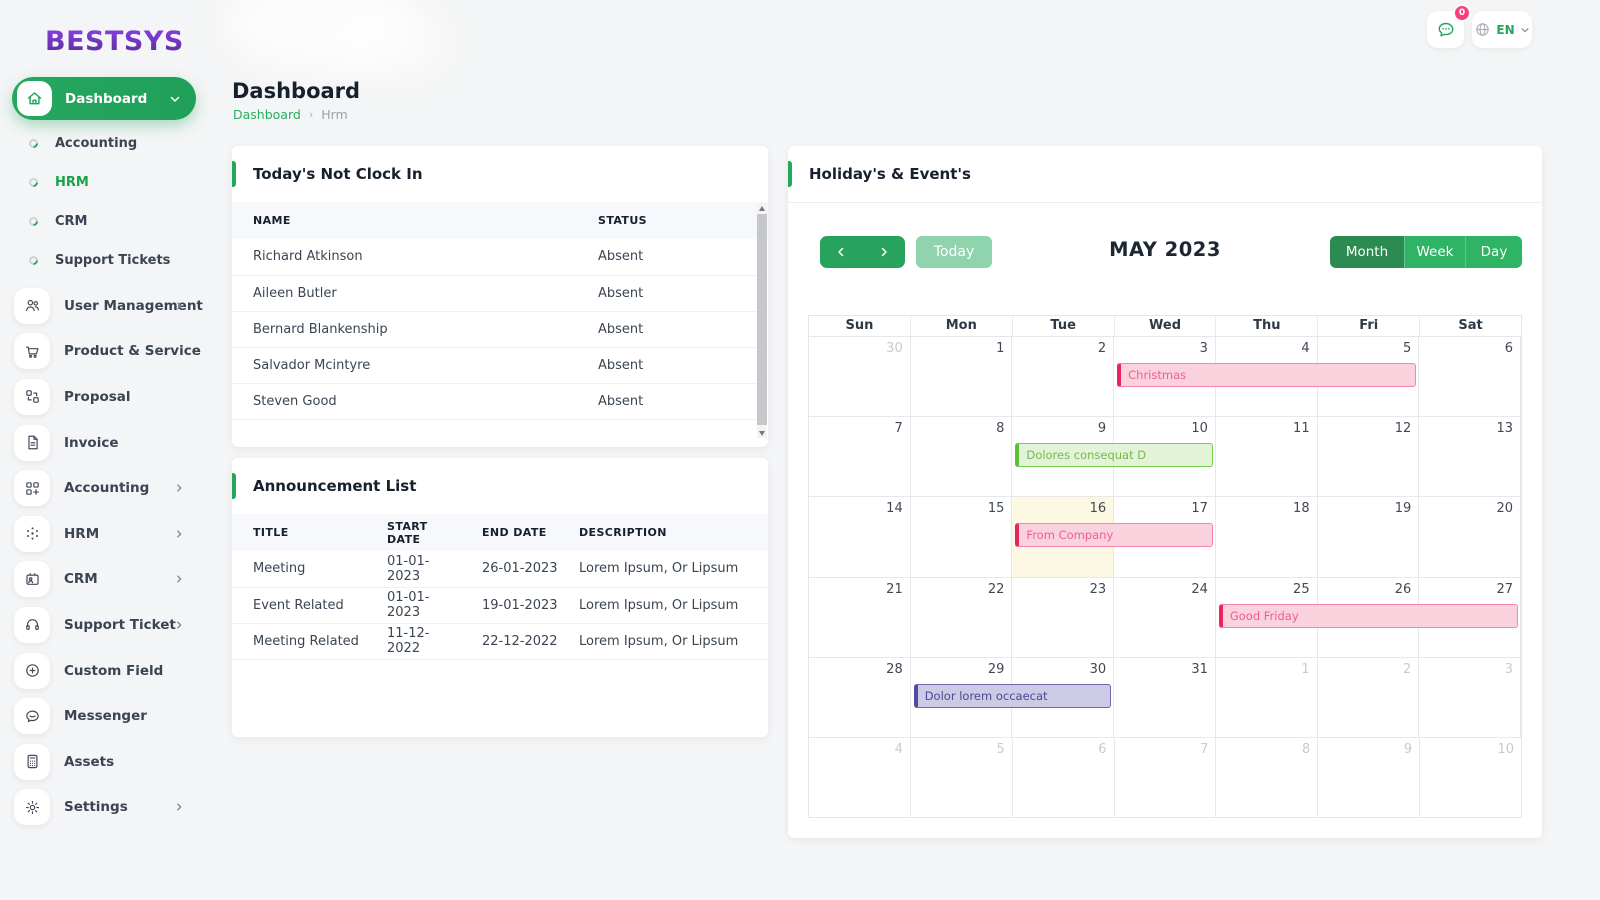 The width and height of the screenshot is (1600, 900). What do you see at coordinates (962, 617) in the screenshot?
I see `calendar-day: 22` at bounding box center [962, 617].